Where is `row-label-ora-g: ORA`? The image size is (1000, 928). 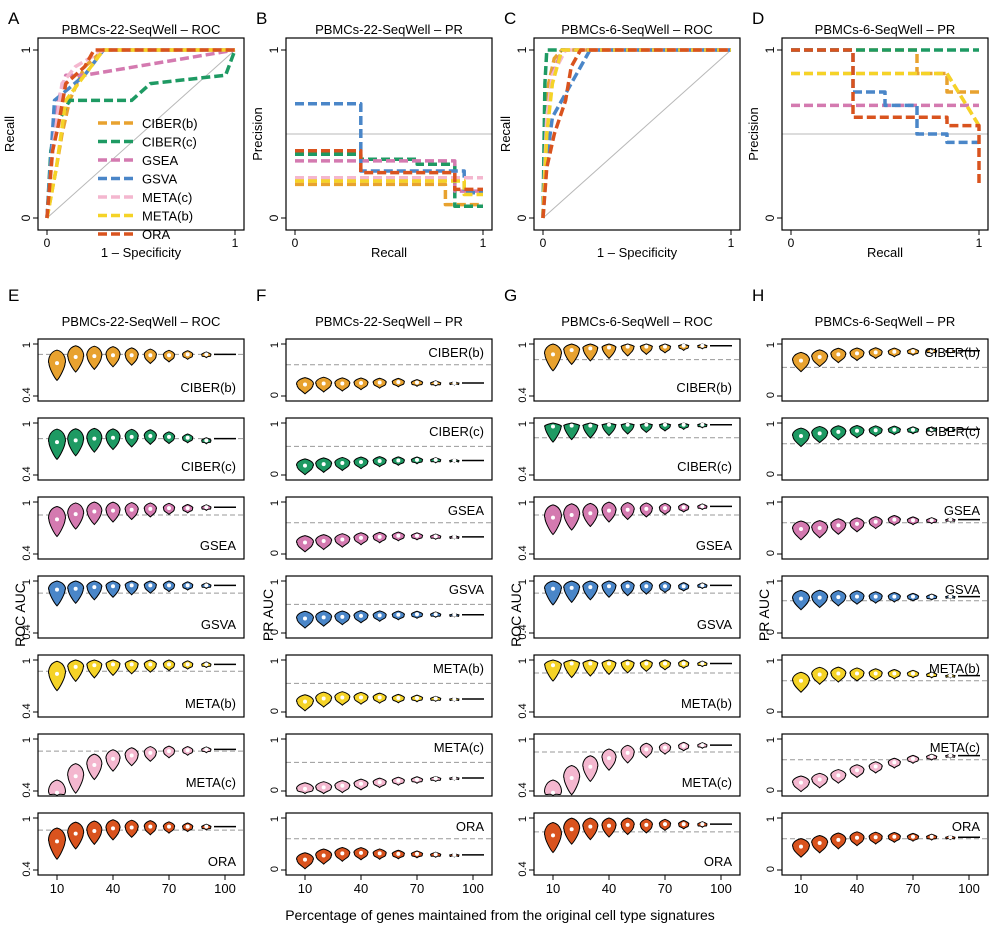 row-label-ora-g: ORA is located at coordinates (718, 861).